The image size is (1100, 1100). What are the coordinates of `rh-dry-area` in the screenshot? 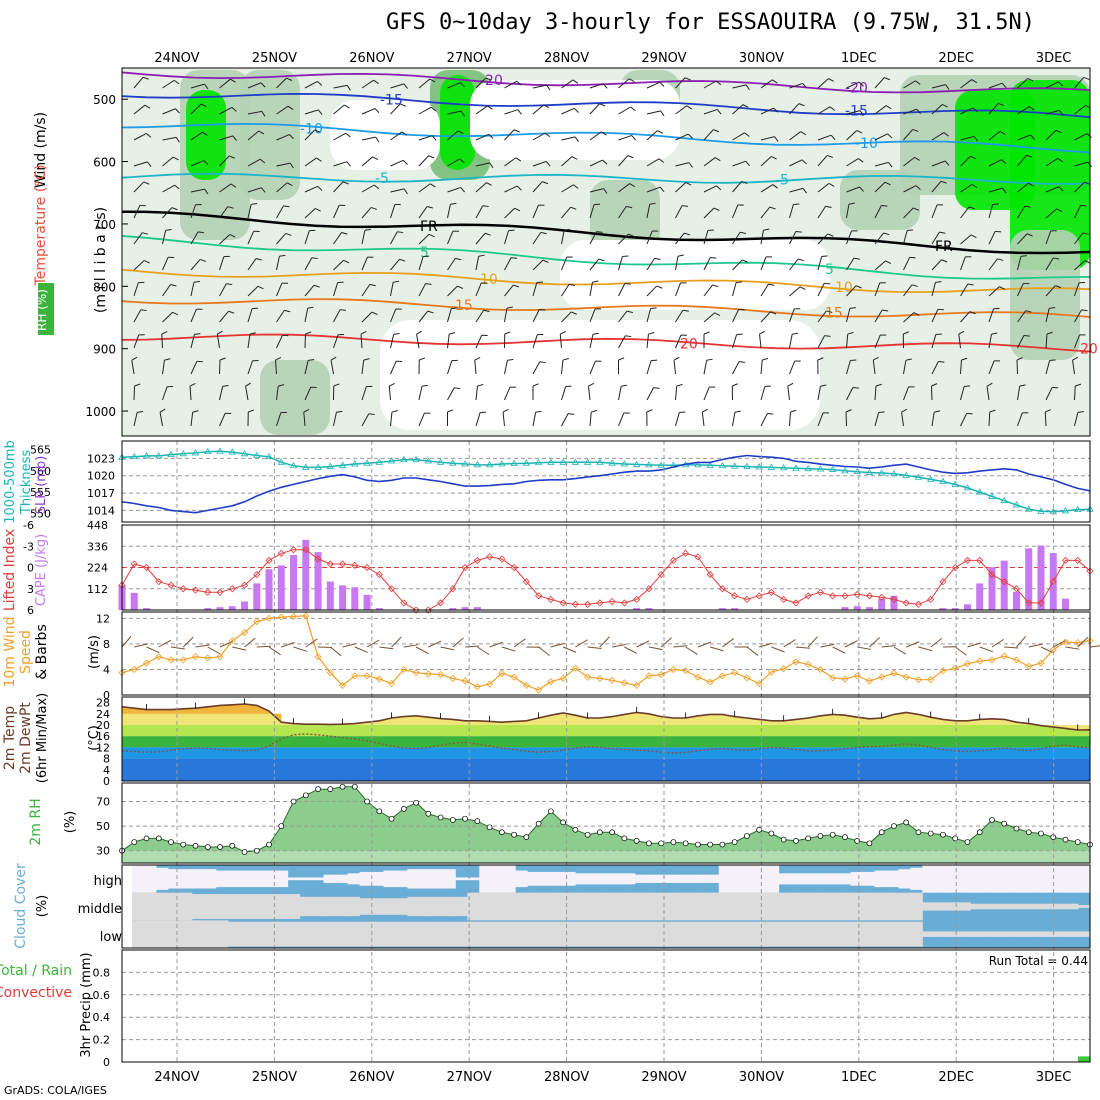 It's located at (600, 375).